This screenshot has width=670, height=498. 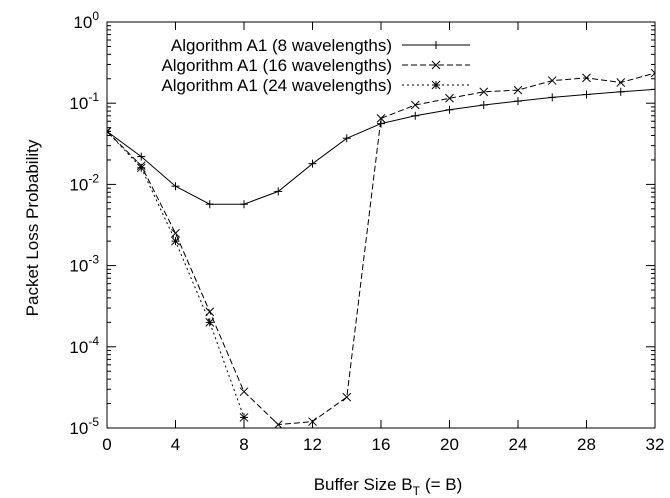 I want to click on legend-label: Algorithm A1 (24 wavelengths), so click(x=276, y=85).